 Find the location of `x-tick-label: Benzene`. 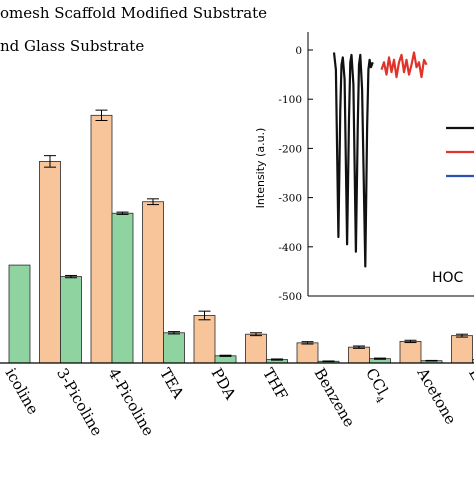

x-tick-label: Benzene is located at coordinates (335, 397).